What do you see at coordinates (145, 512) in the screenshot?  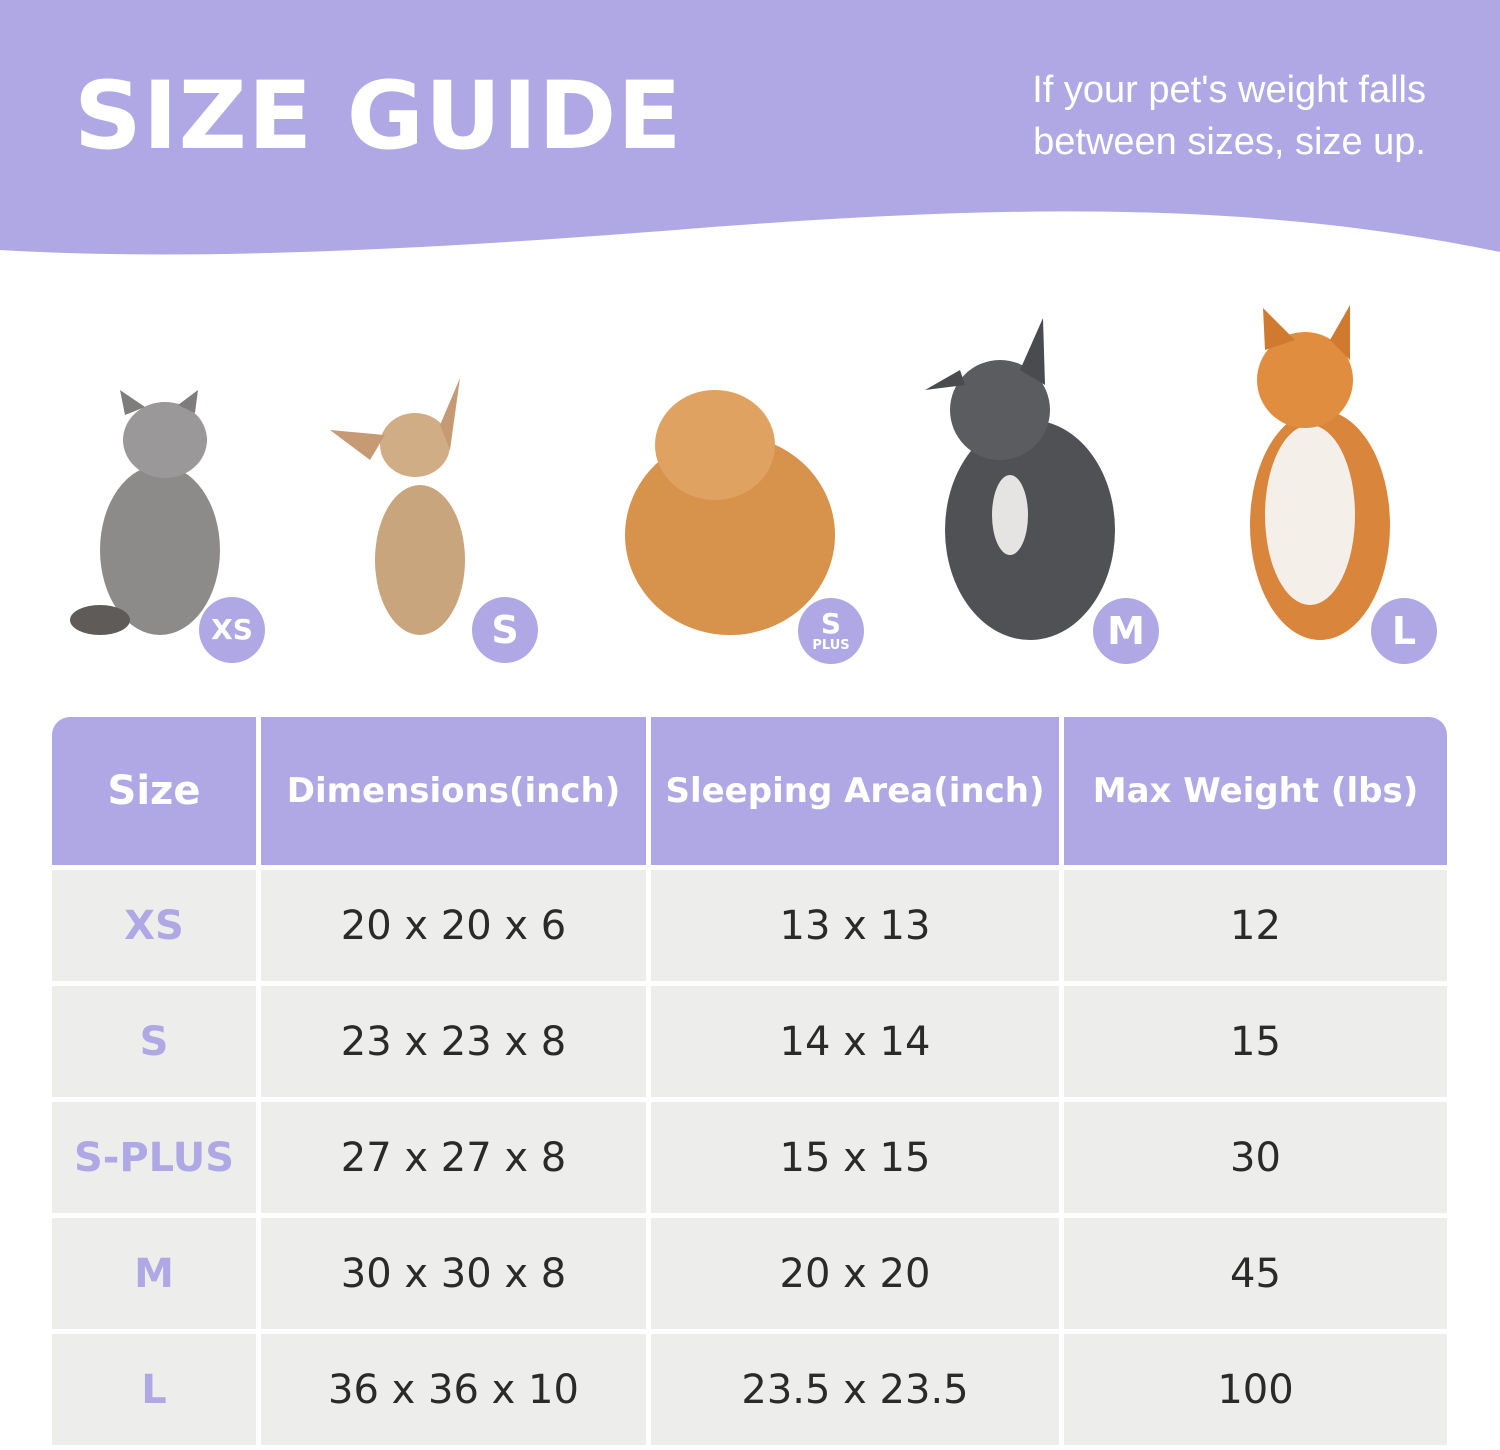 I see `cat-image` at bounding box center [145, 512].